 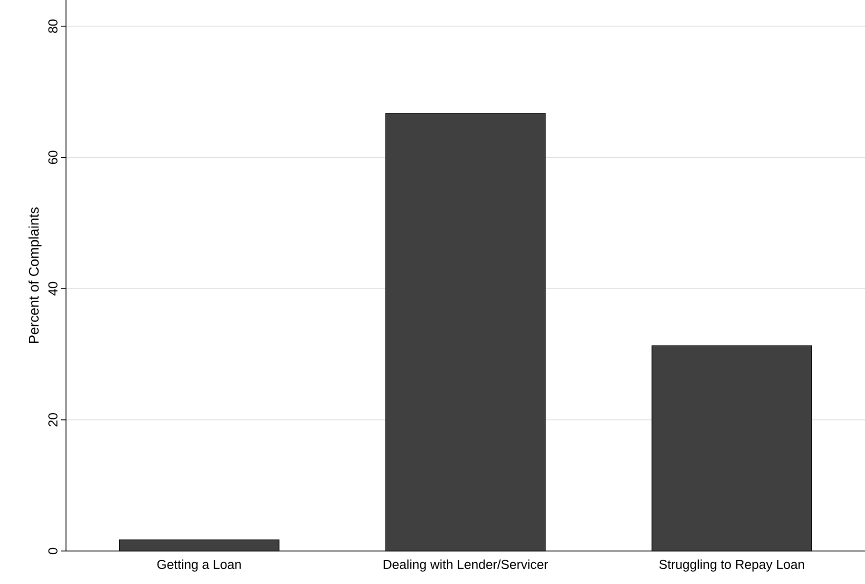 I want to click on x-tick-label: Getting a Loan, so click(x=199, y=565).